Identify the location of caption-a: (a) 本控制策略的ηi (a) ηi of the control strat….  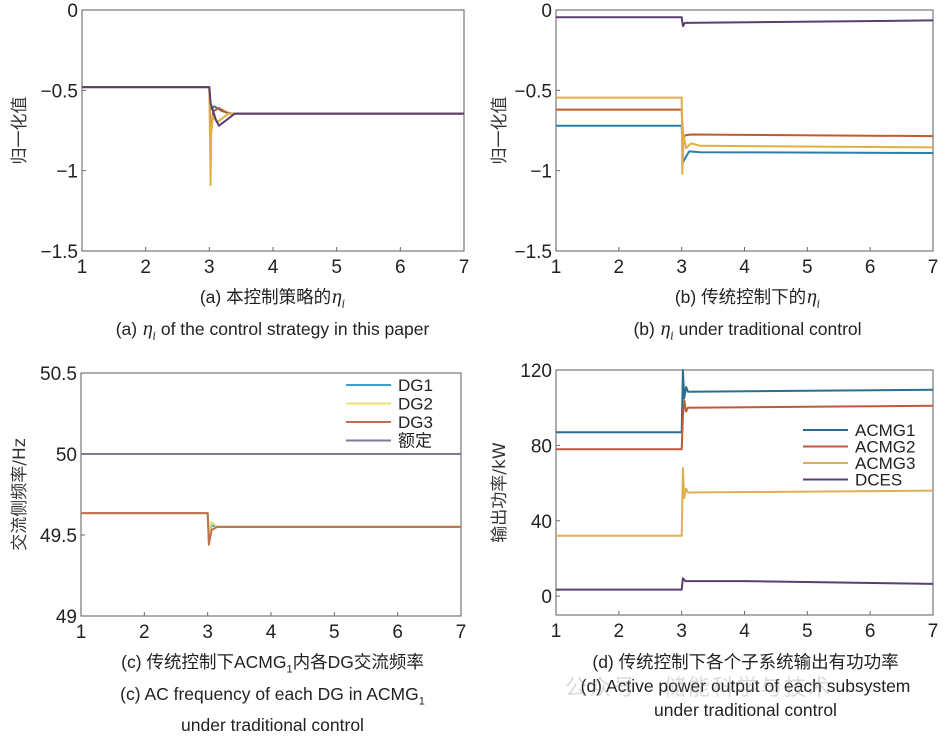
(272, 316).